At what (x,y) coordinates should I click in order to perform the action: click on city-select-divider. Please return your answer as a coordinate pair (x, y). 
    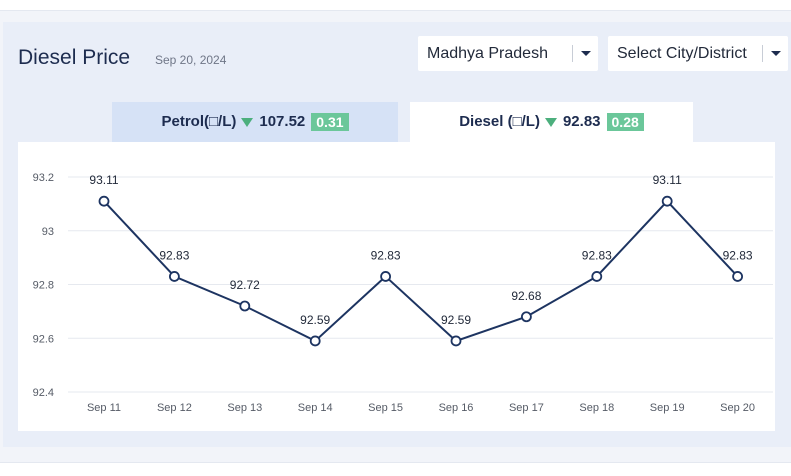
    Looking at the image, I should click on (762, 53).